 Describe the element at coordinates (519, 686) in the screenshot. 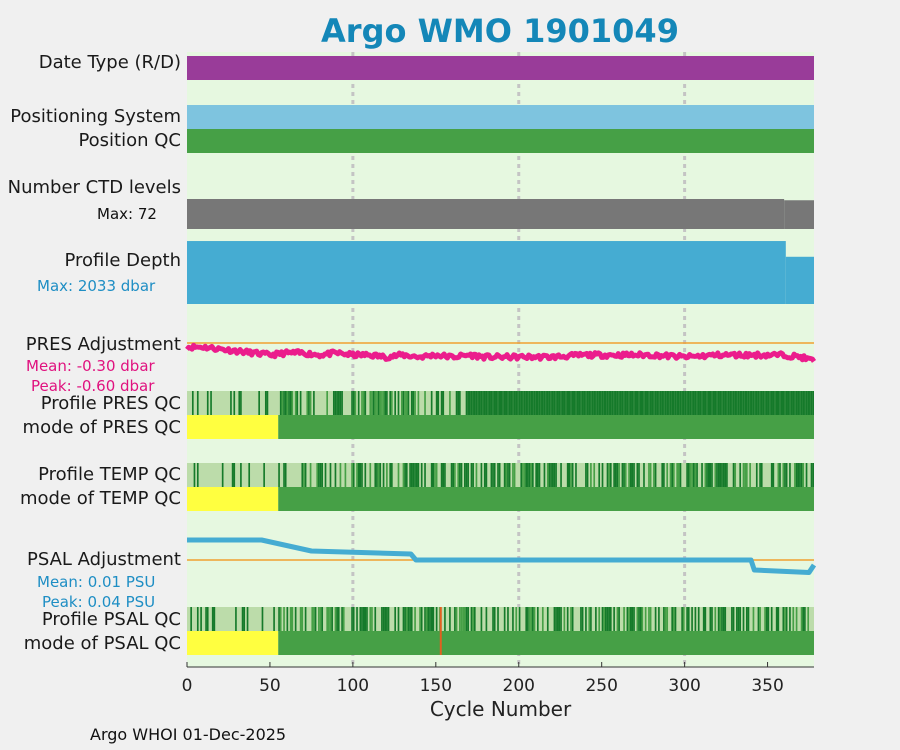

I see `x-tick-label-200: 200` at that location.